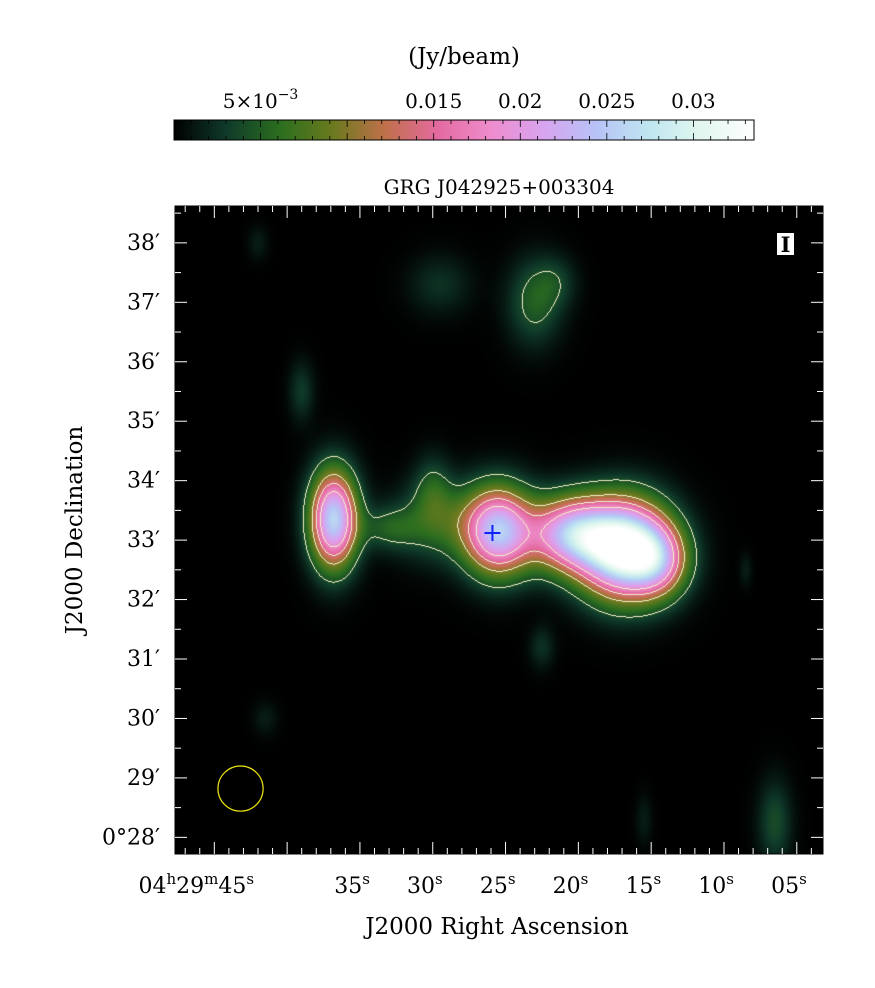  I want to click on y-tick-label: 31′, so click(143, 659).